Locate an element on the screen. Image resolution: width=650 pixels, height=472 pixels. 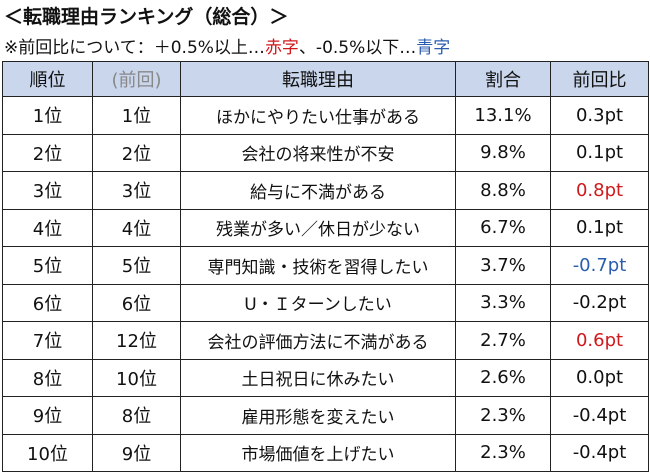
cell-rank: 3位 is located at coordinates (47, 190).